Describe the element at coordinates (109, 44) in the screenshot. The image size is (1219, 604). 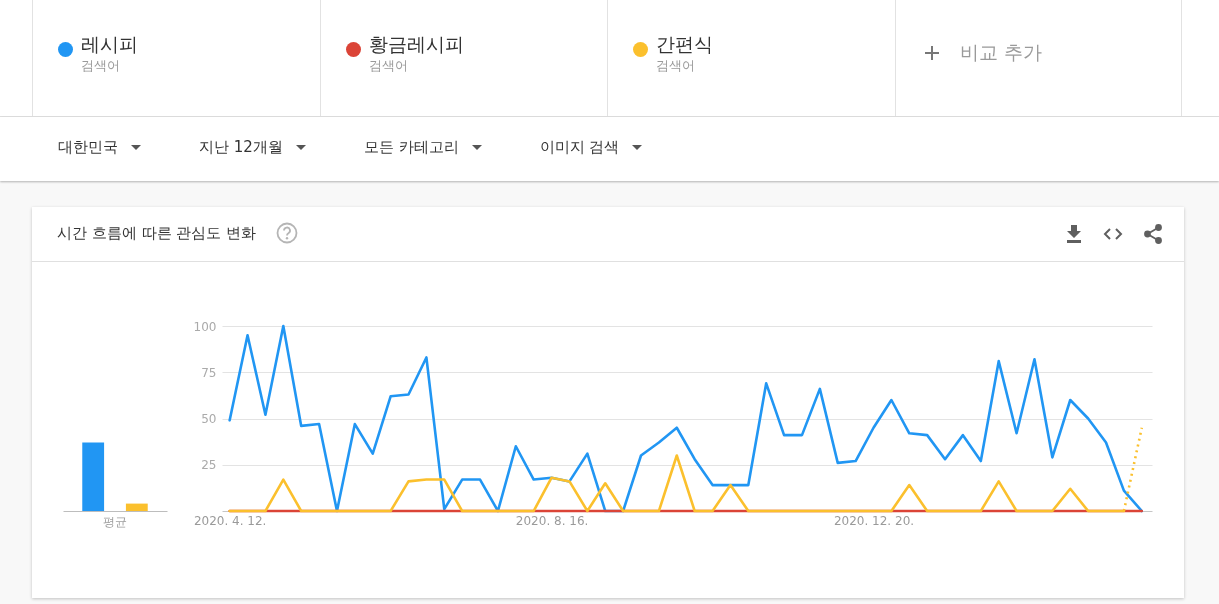
I see `legend-label: 레시피` at that location.